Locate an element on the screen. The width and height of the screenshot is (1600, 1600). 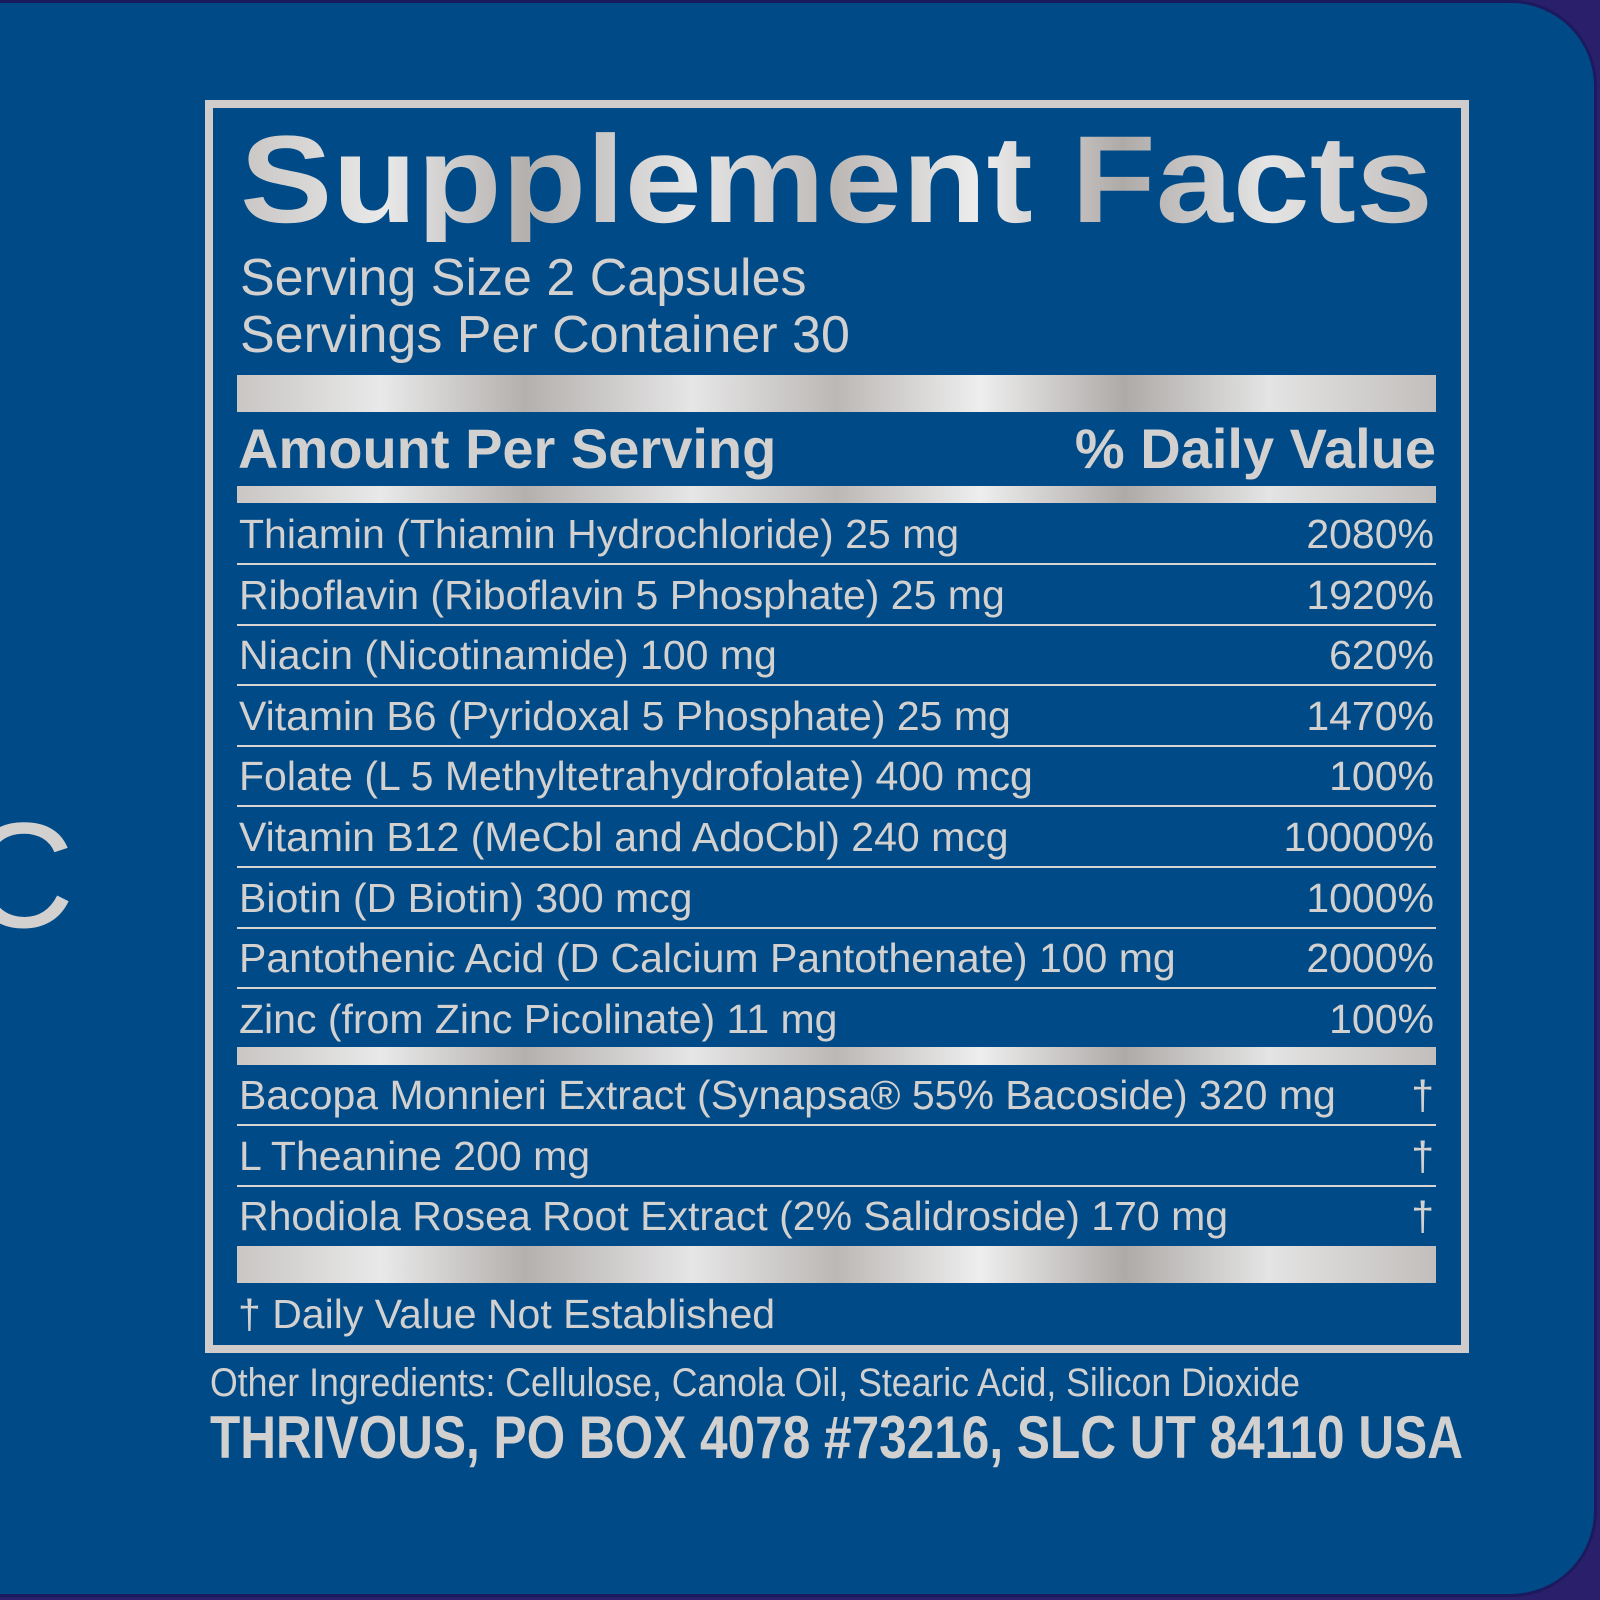
daily-value: 1920% is located at coordinates (1370, 594).